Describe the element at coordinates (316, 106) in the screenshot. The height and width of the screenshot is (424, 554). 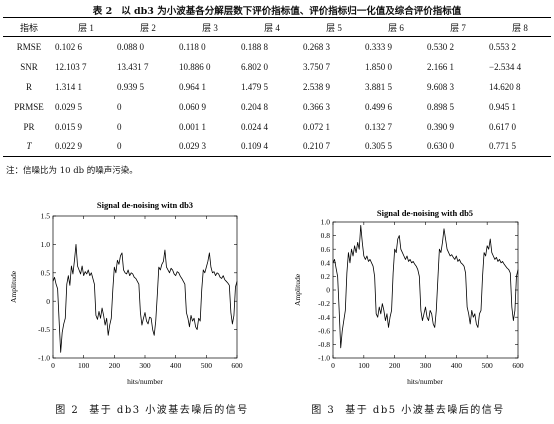
I see `table-cell: 0.366 3` at that location.